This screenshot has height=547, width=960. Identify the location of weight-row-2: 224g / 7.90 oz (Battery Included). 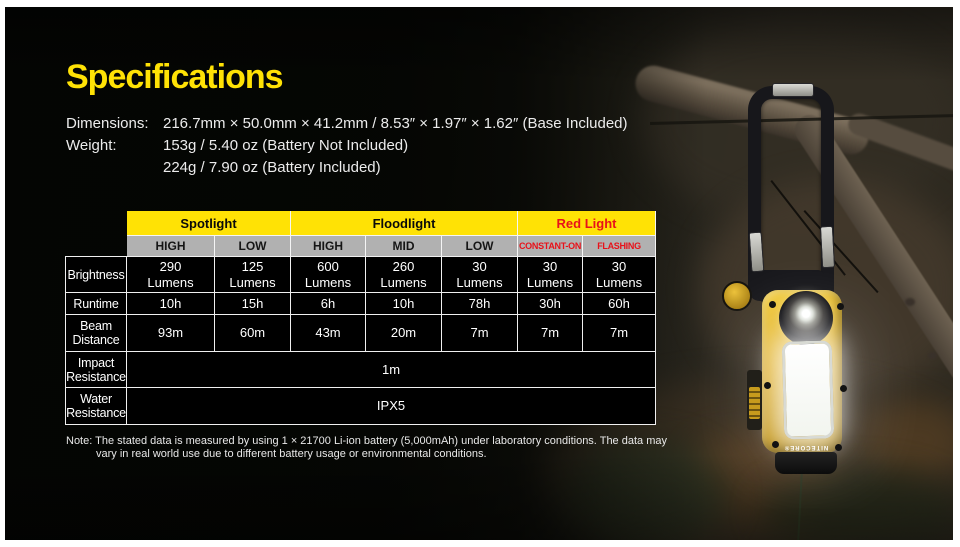
(347, 168).